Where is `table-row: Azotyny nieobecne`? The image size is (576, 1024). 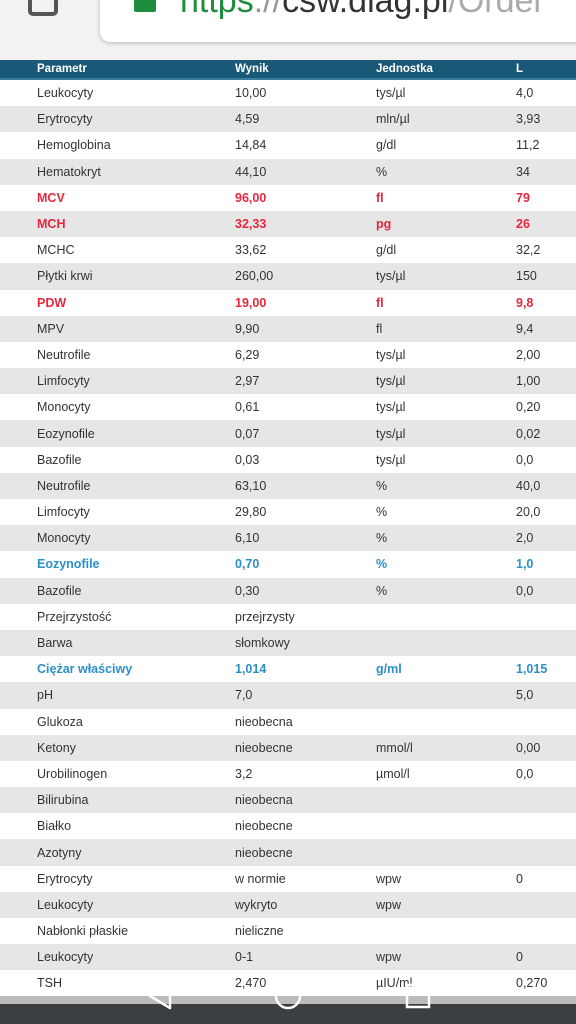
table-row: Azotyny nieobecne is located at coordinates (288, 852).